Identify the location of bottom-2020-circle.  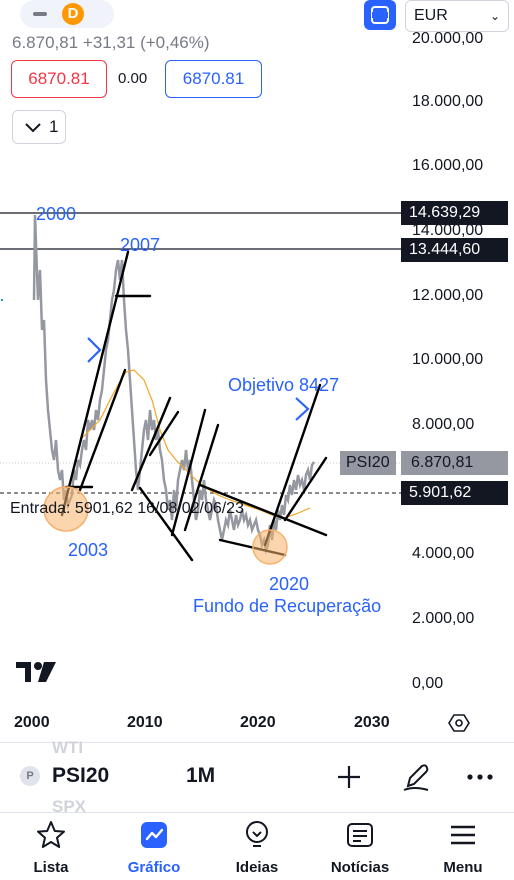
(270, 547).